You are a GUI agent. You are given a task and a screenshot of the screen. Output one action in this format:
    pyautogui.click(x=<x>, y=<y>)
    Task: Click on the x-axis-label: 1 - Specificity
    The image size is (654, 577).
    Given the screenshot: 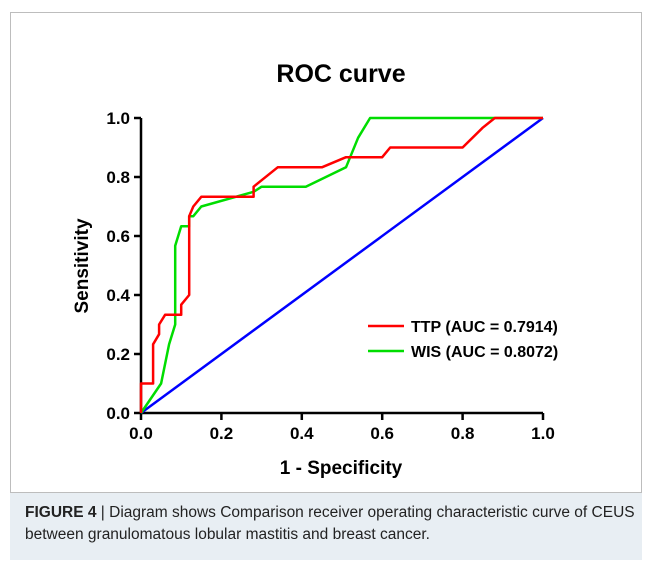 What is the action you would take?
    pyautogui.click(x=341, y=468)
    